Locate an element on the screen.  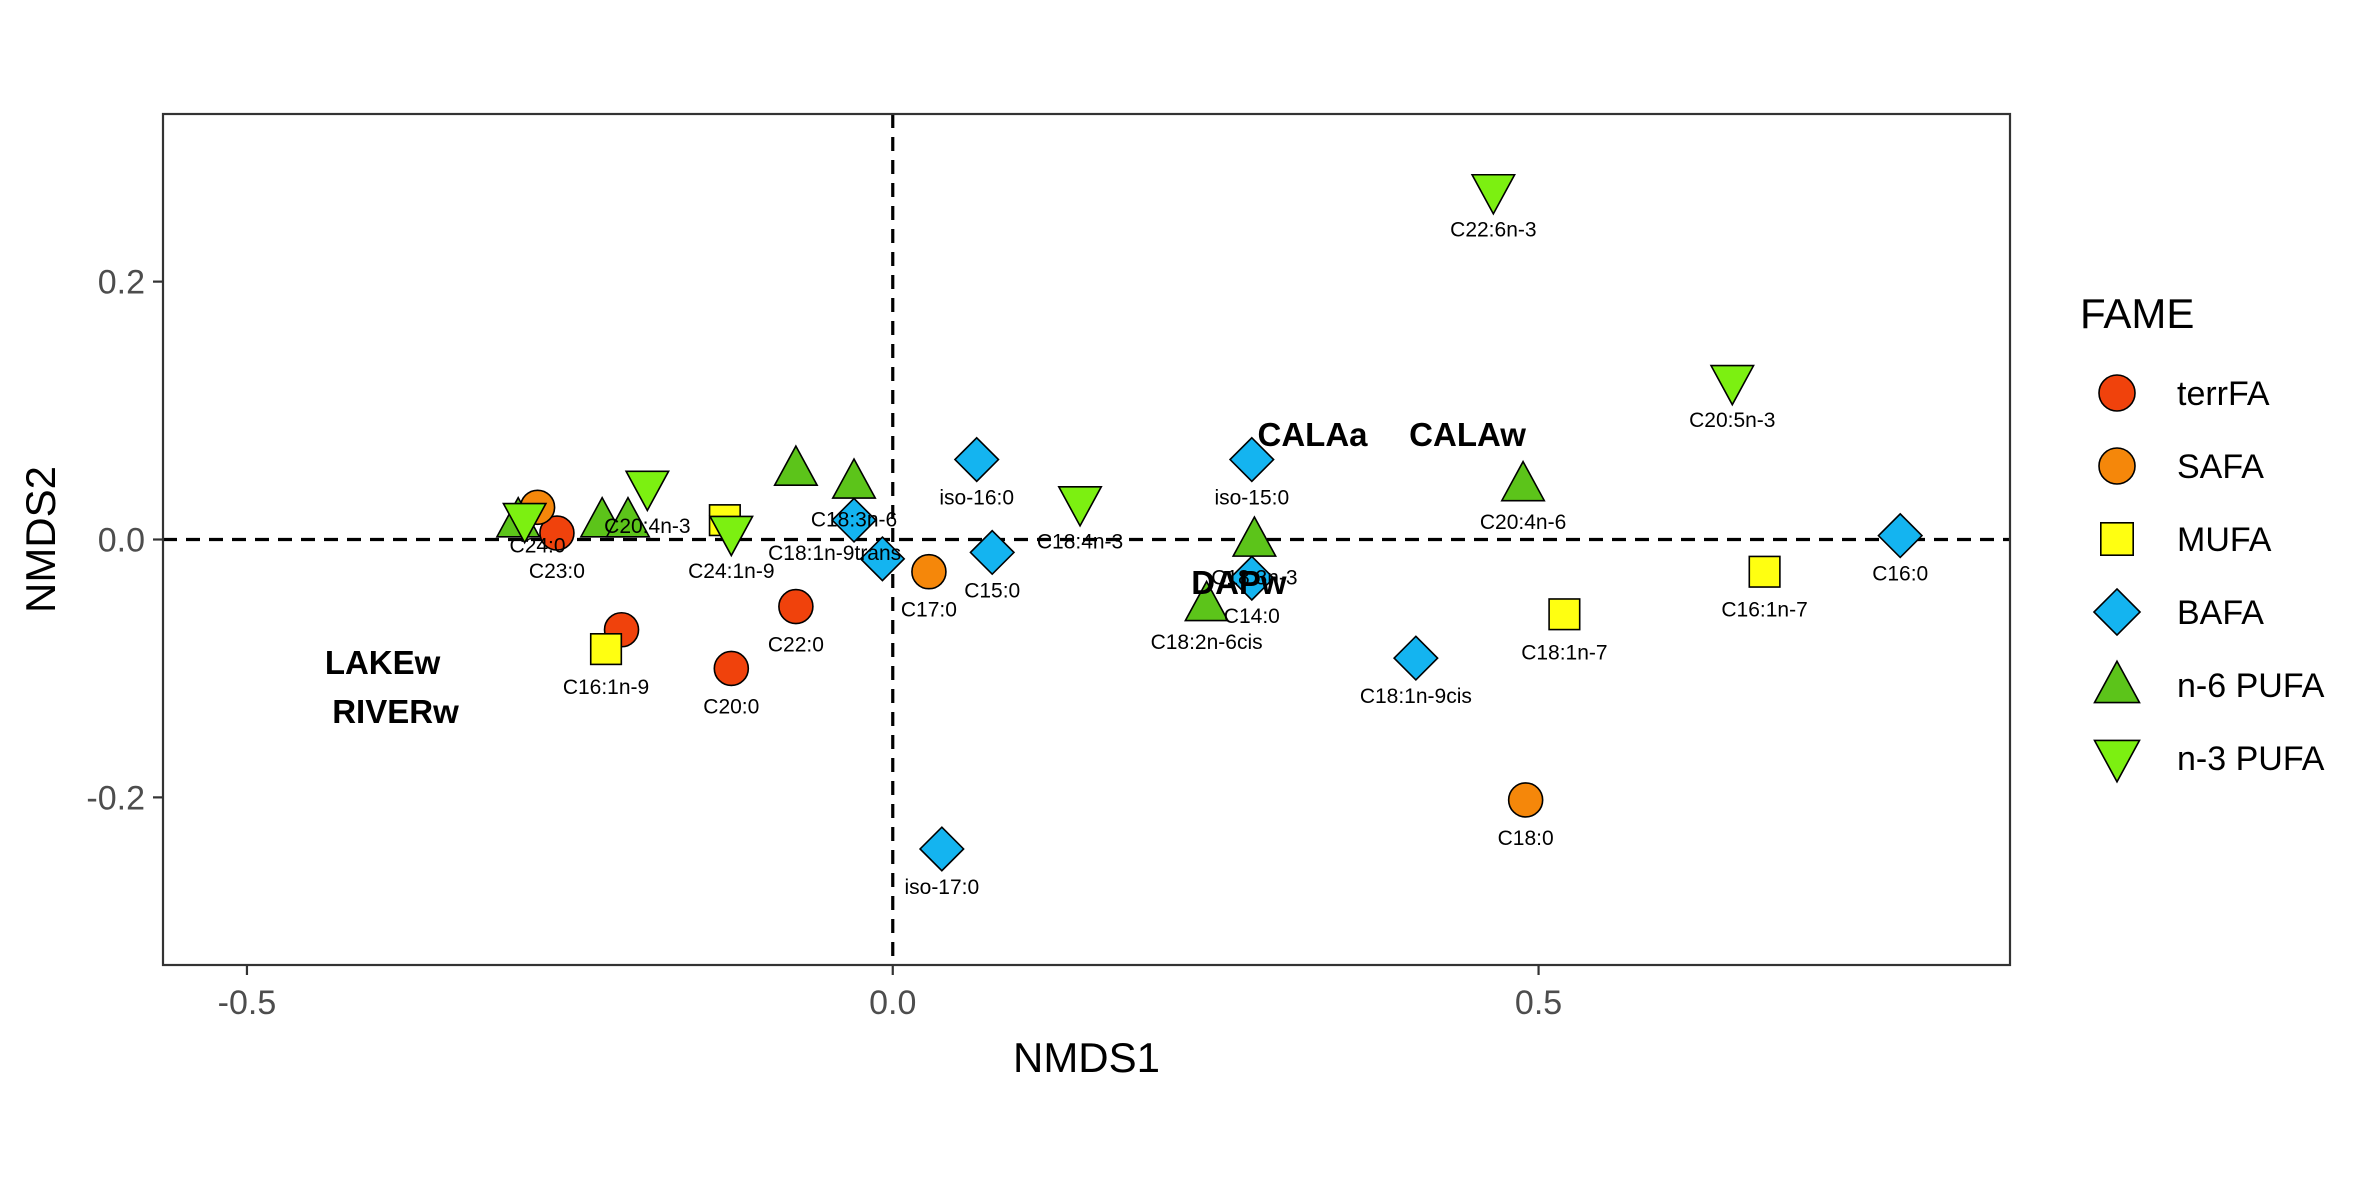
point-label: iso-16:0 is located at coordinates (976, 498).